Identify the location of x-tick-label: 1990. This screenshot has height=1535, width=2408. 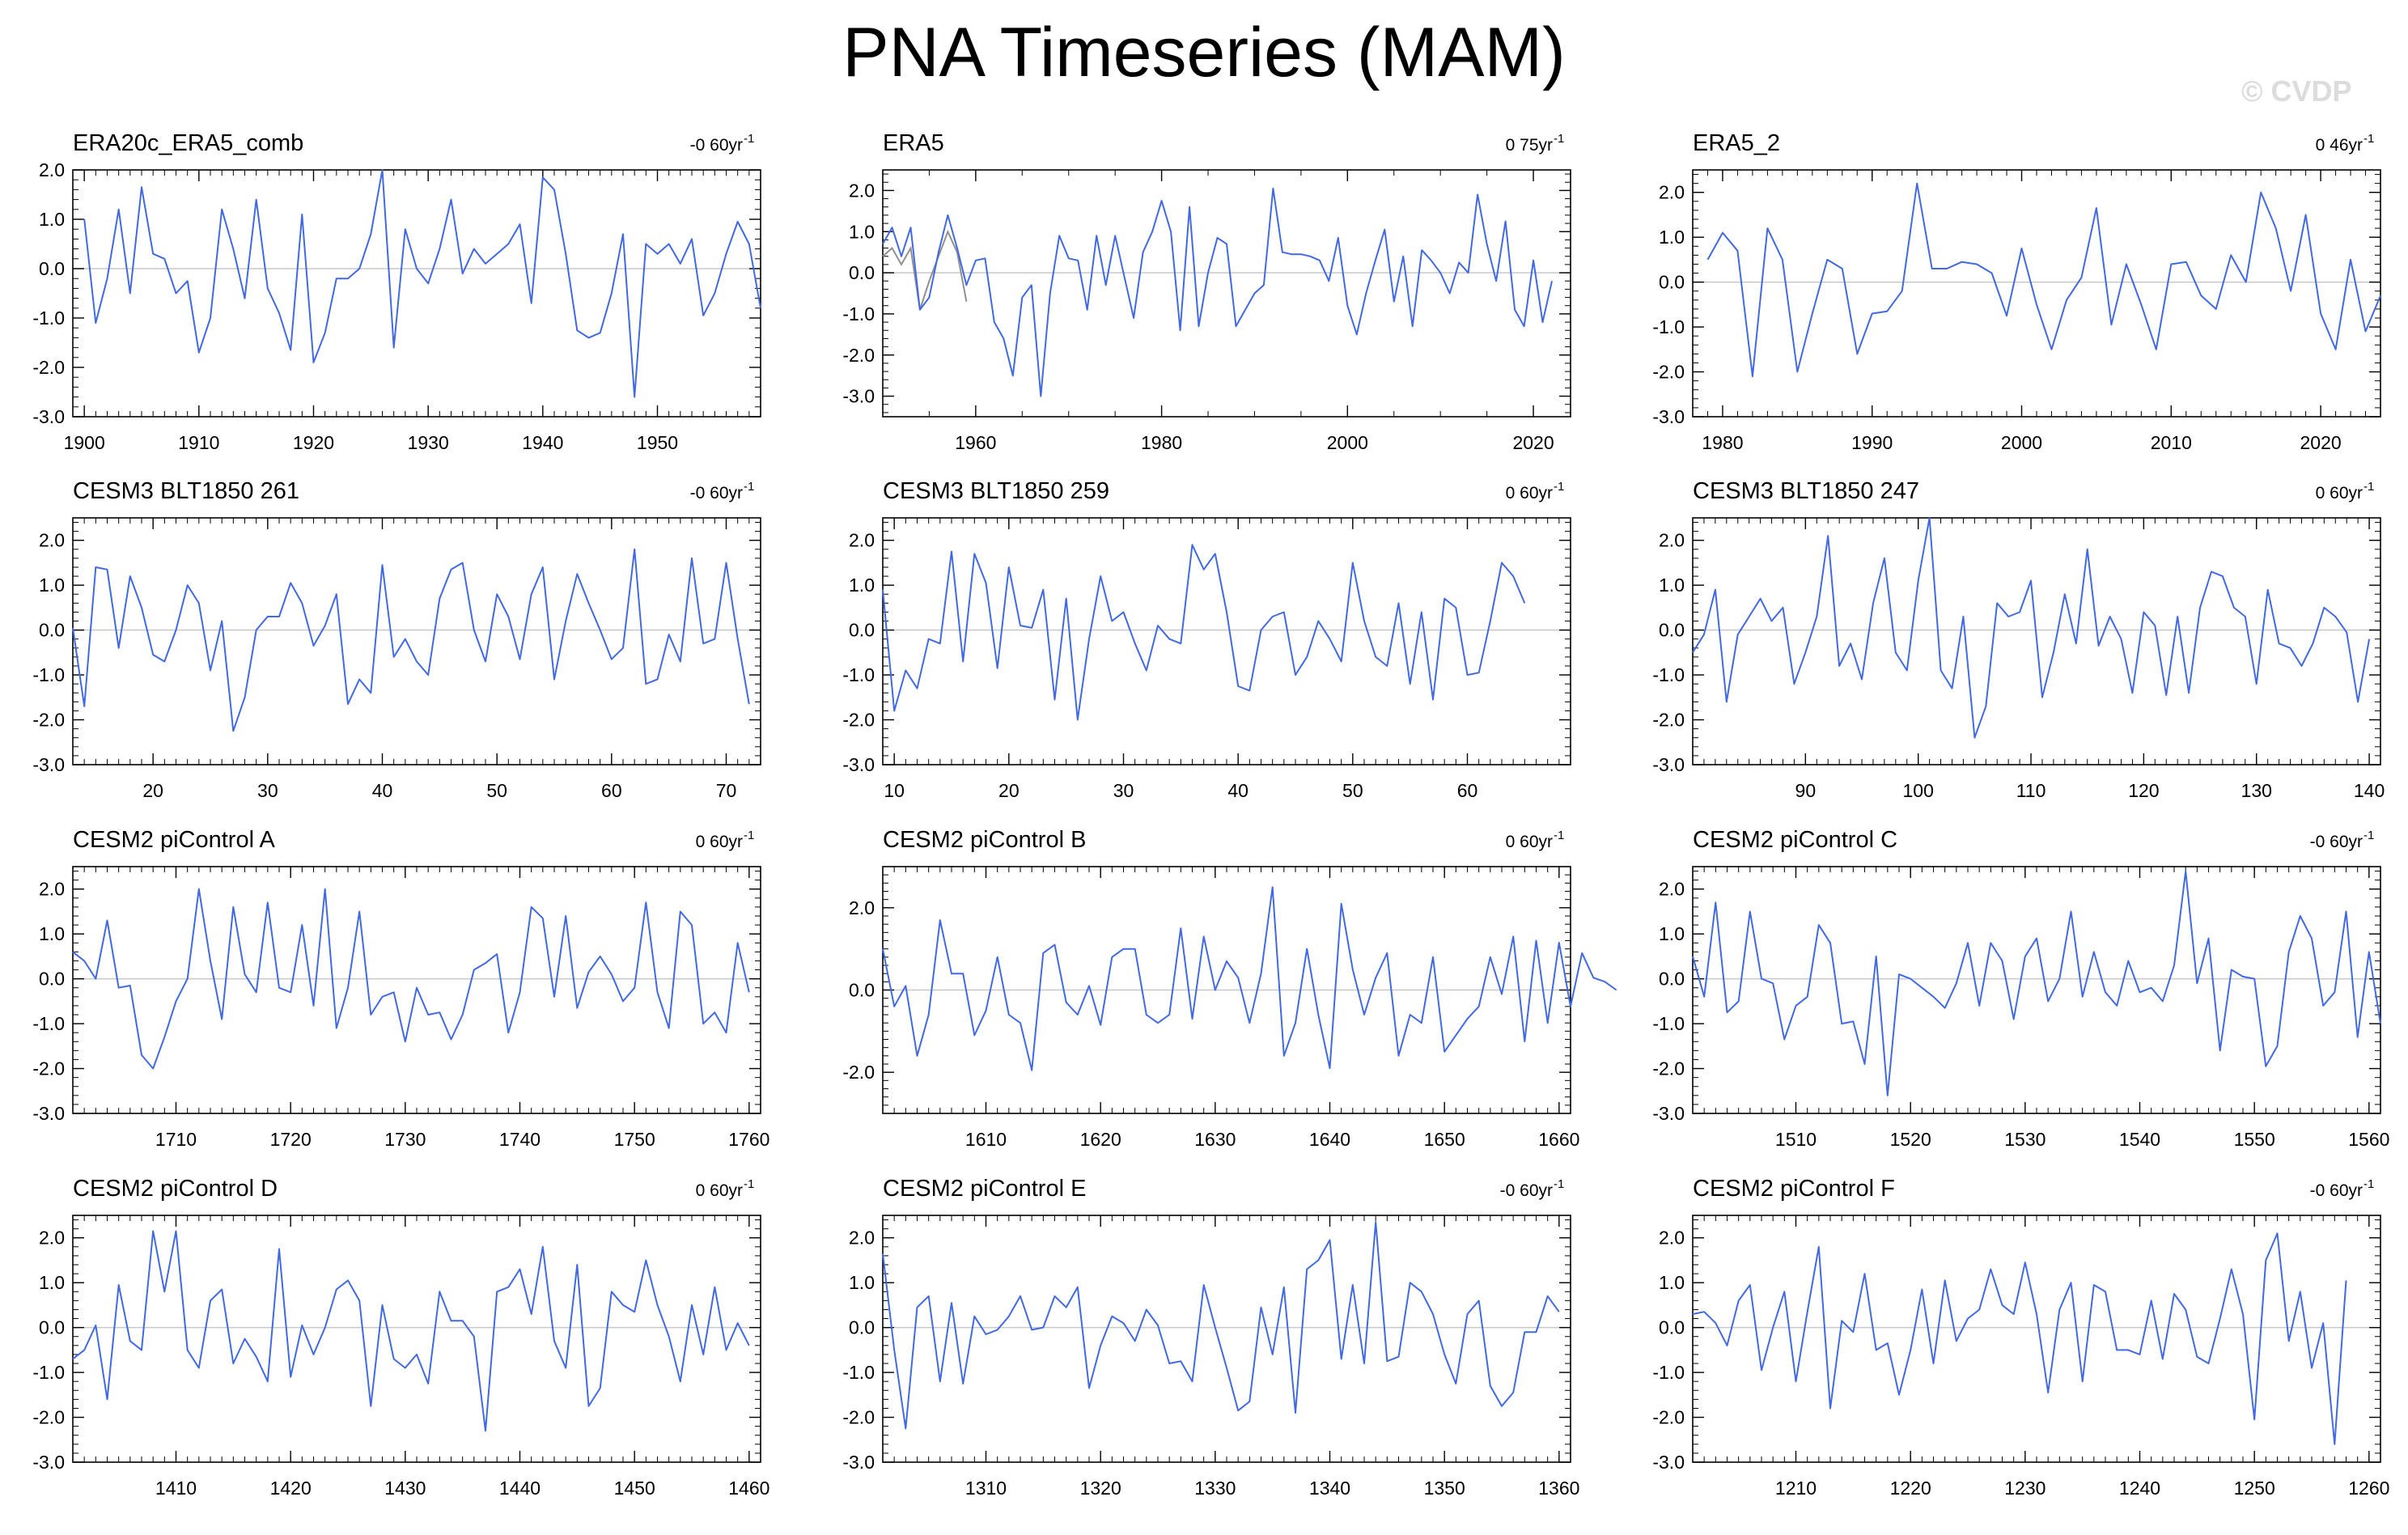
(1872, 443).